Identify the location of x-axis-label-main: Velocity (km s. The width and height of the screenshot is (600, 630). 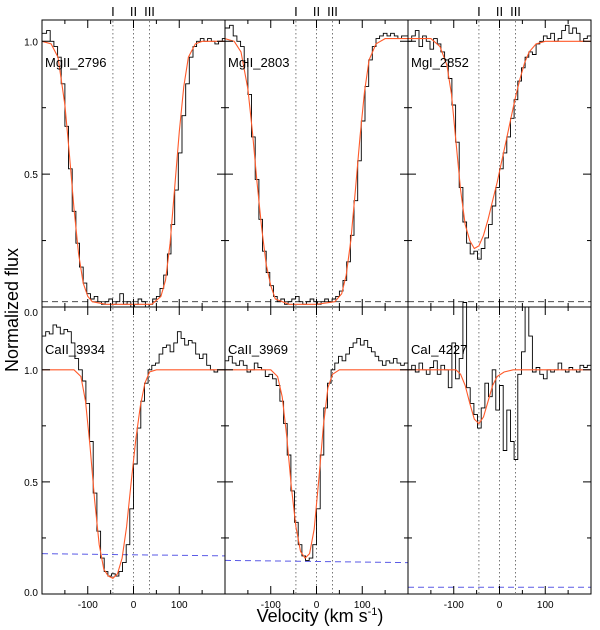
(312, 616).